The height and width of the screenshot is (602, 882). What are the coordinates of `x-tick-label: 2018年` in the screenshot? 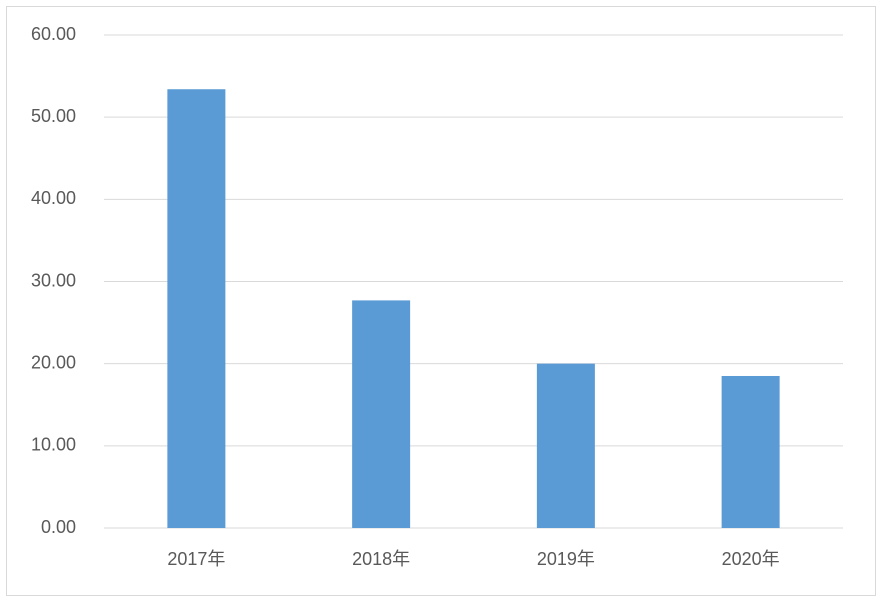 It's located at (381, 559).